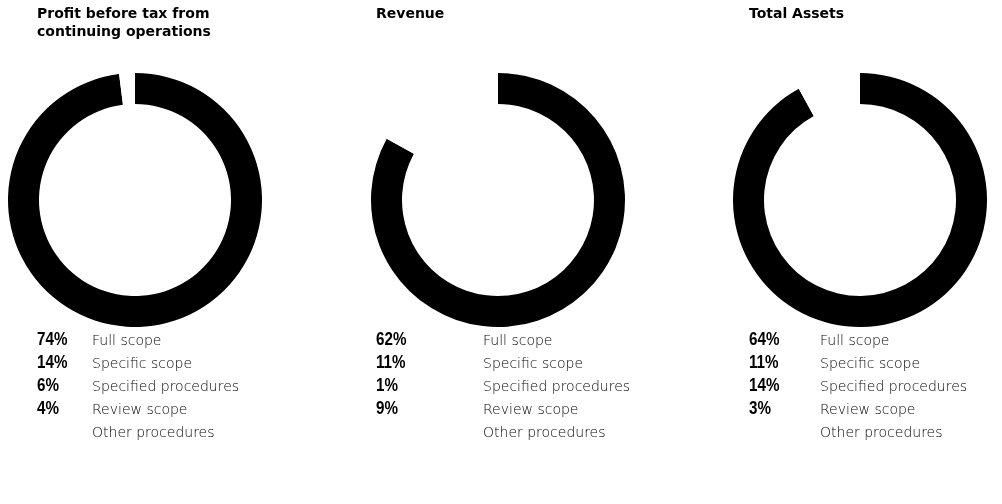 The image size is (1002, 504). I want to click on text: 64%, so click(764, 338).